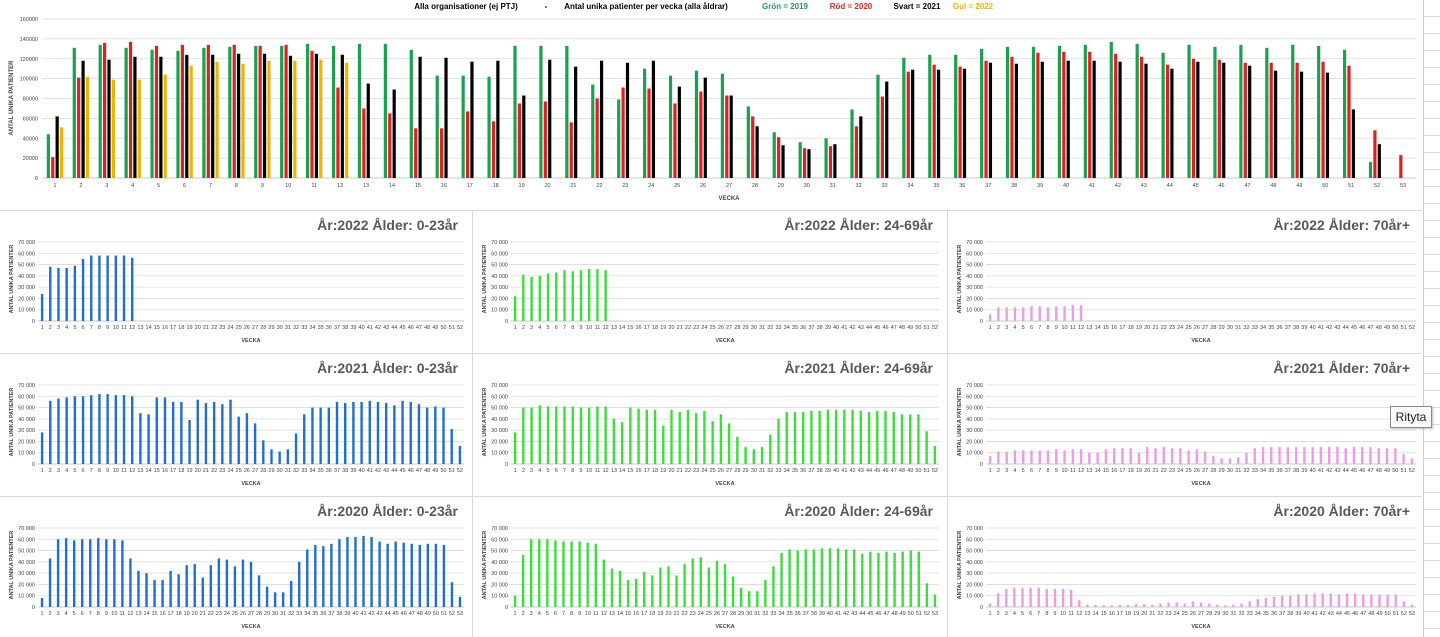  What do you see at coordinates (222, 471) in the screenshot?
I see `x-tick-label: 23` at bounding box center [222, 471].